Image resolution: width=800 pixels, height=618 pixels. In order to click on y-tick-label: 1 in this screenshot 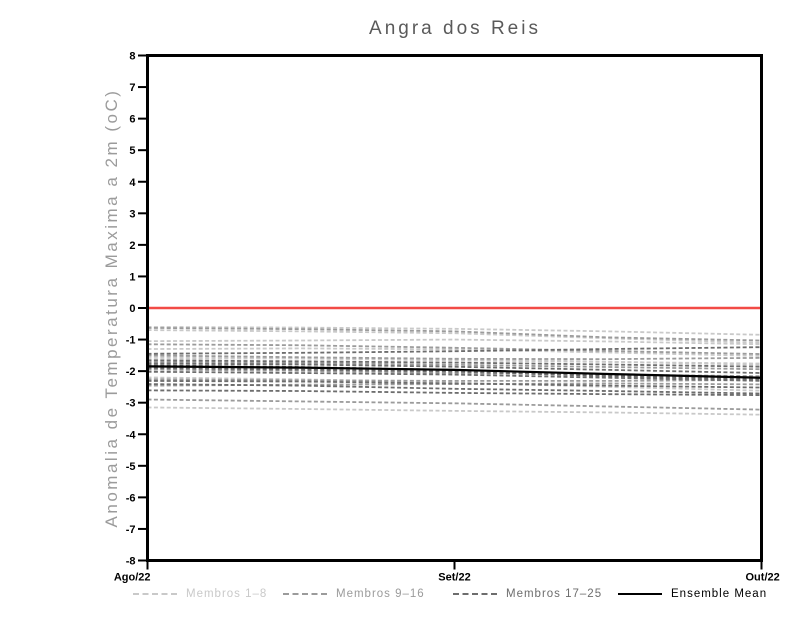, I will do `click(132, 277)`.